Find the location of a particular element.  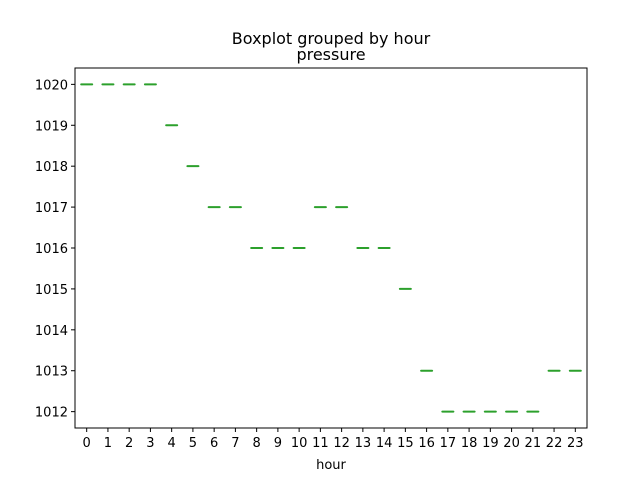

x-tick-label-10: 10 is located at coordinates (299, 443).